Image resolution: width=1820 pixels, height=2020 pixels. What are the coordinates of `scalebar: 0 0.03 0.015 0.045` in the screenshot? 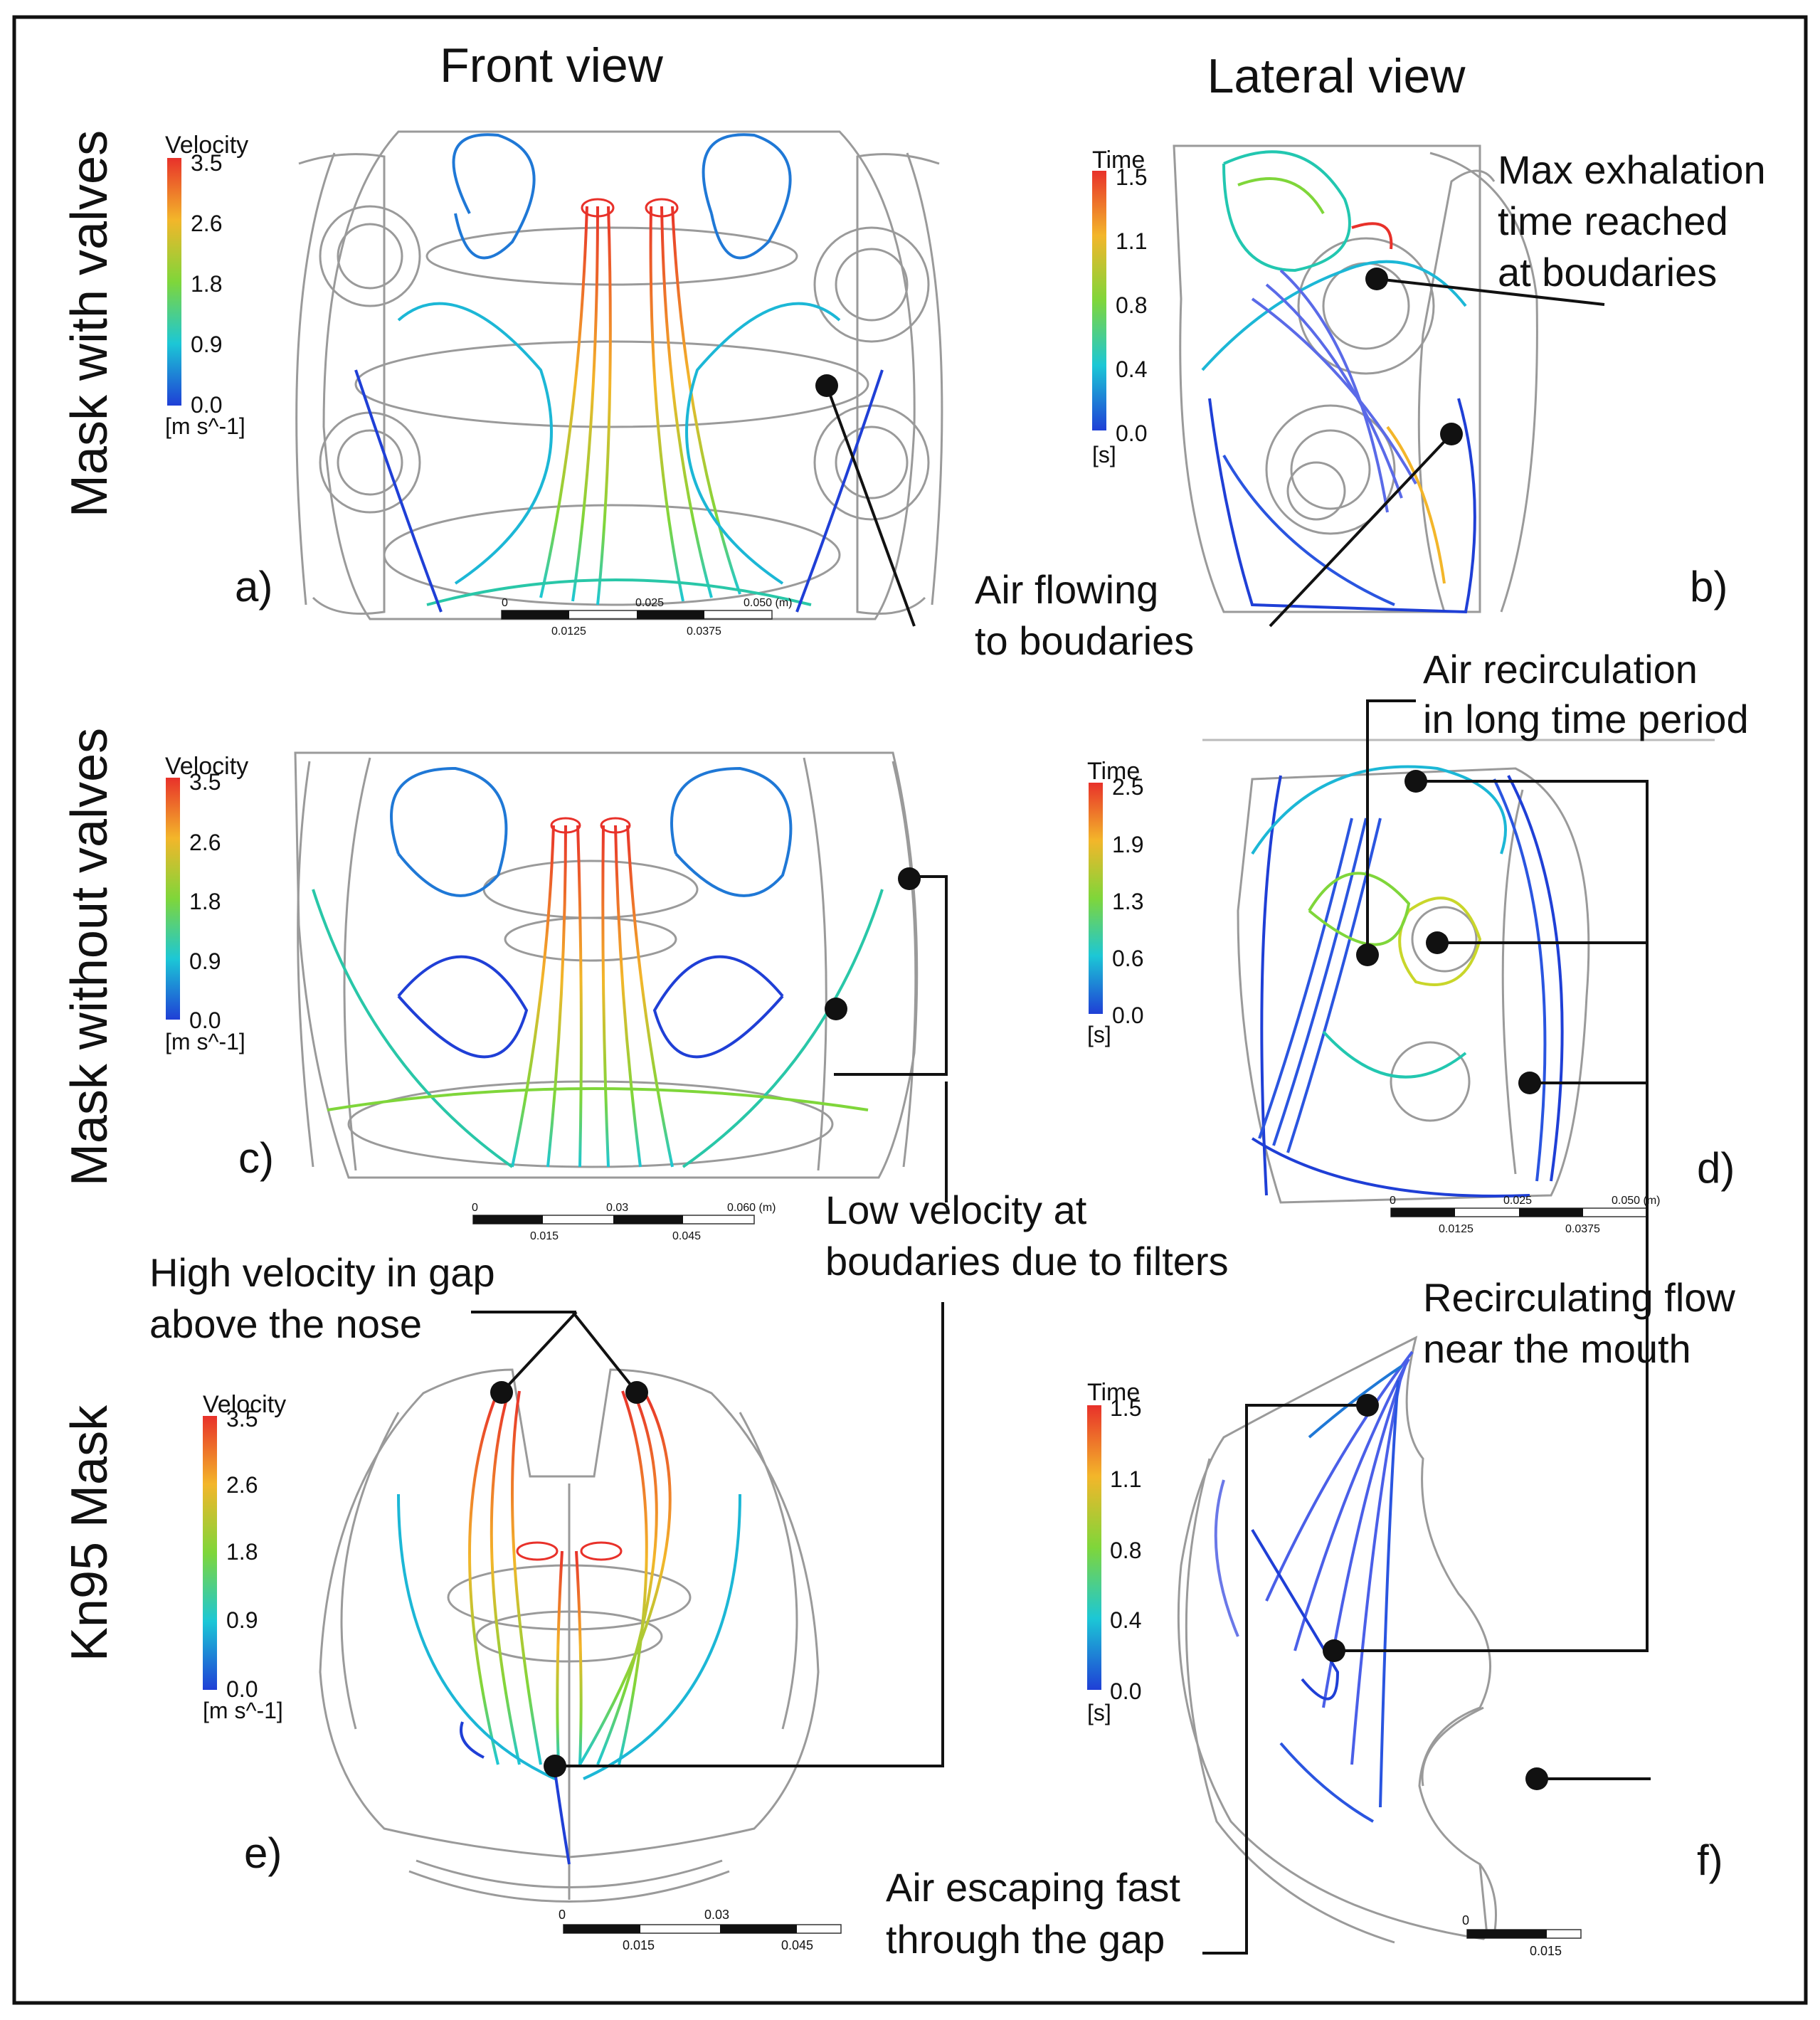 It's located at (700, 1930).